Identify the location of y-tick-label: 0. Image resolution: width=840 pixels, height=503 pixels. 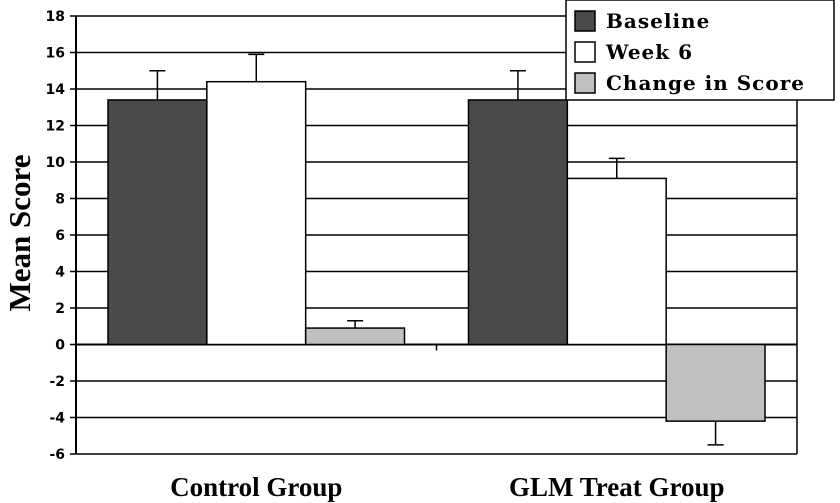
(60, 346).